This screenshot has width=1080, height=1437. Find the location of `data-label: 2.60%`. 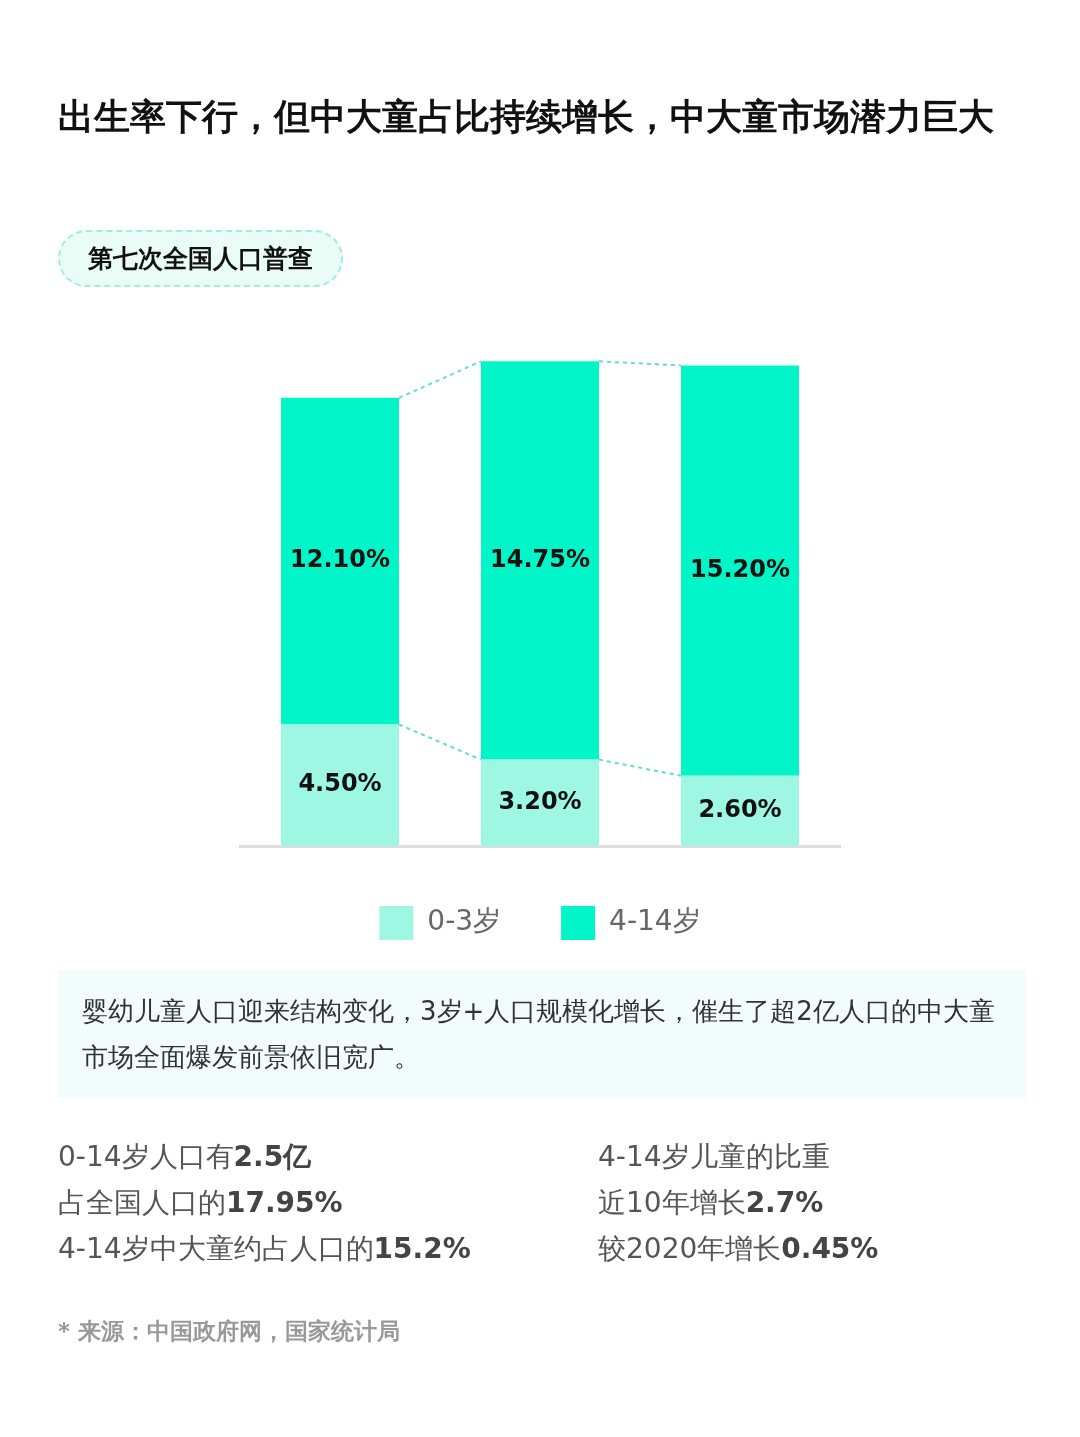

data-label: 2.60% is located at coordinates (740, 809).